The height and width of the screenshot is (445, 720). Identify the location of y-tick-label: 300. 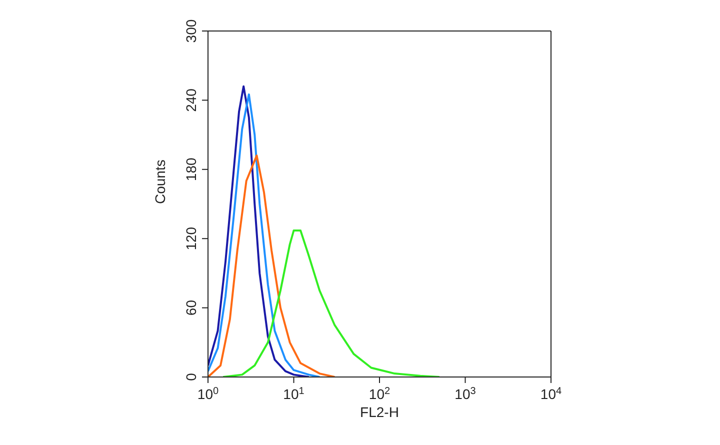
(191, 31).